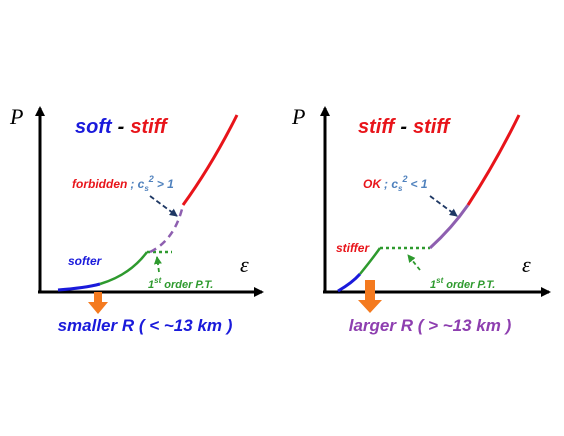  I want to click on title: stiff - stiff, so click(405, 127).